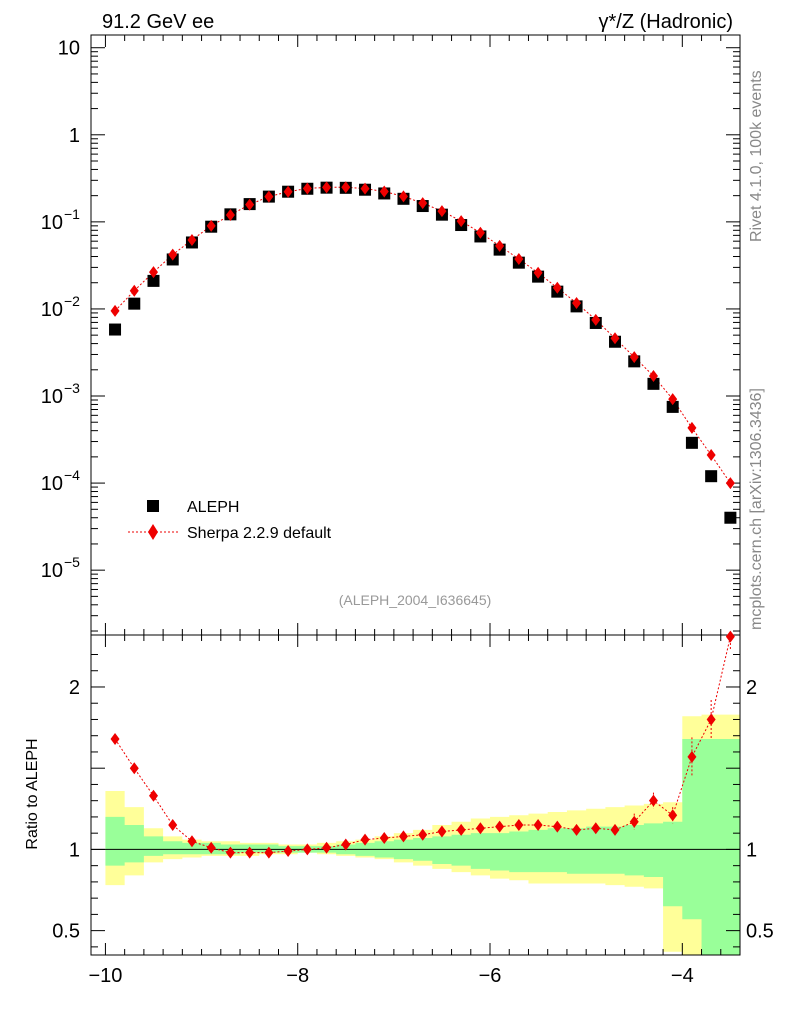  What do you see at coordinates (415, 600) in the screenshot?
I see `analysis-id: (ALEPH_2004_I636645)` at bounding box center [415, 600].